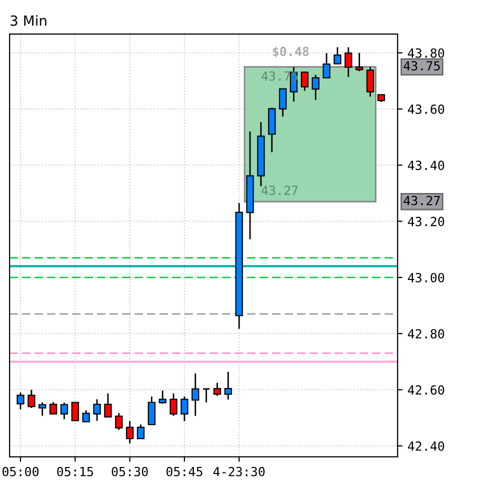  I want to click on text: 43.75, so click(422, 66).